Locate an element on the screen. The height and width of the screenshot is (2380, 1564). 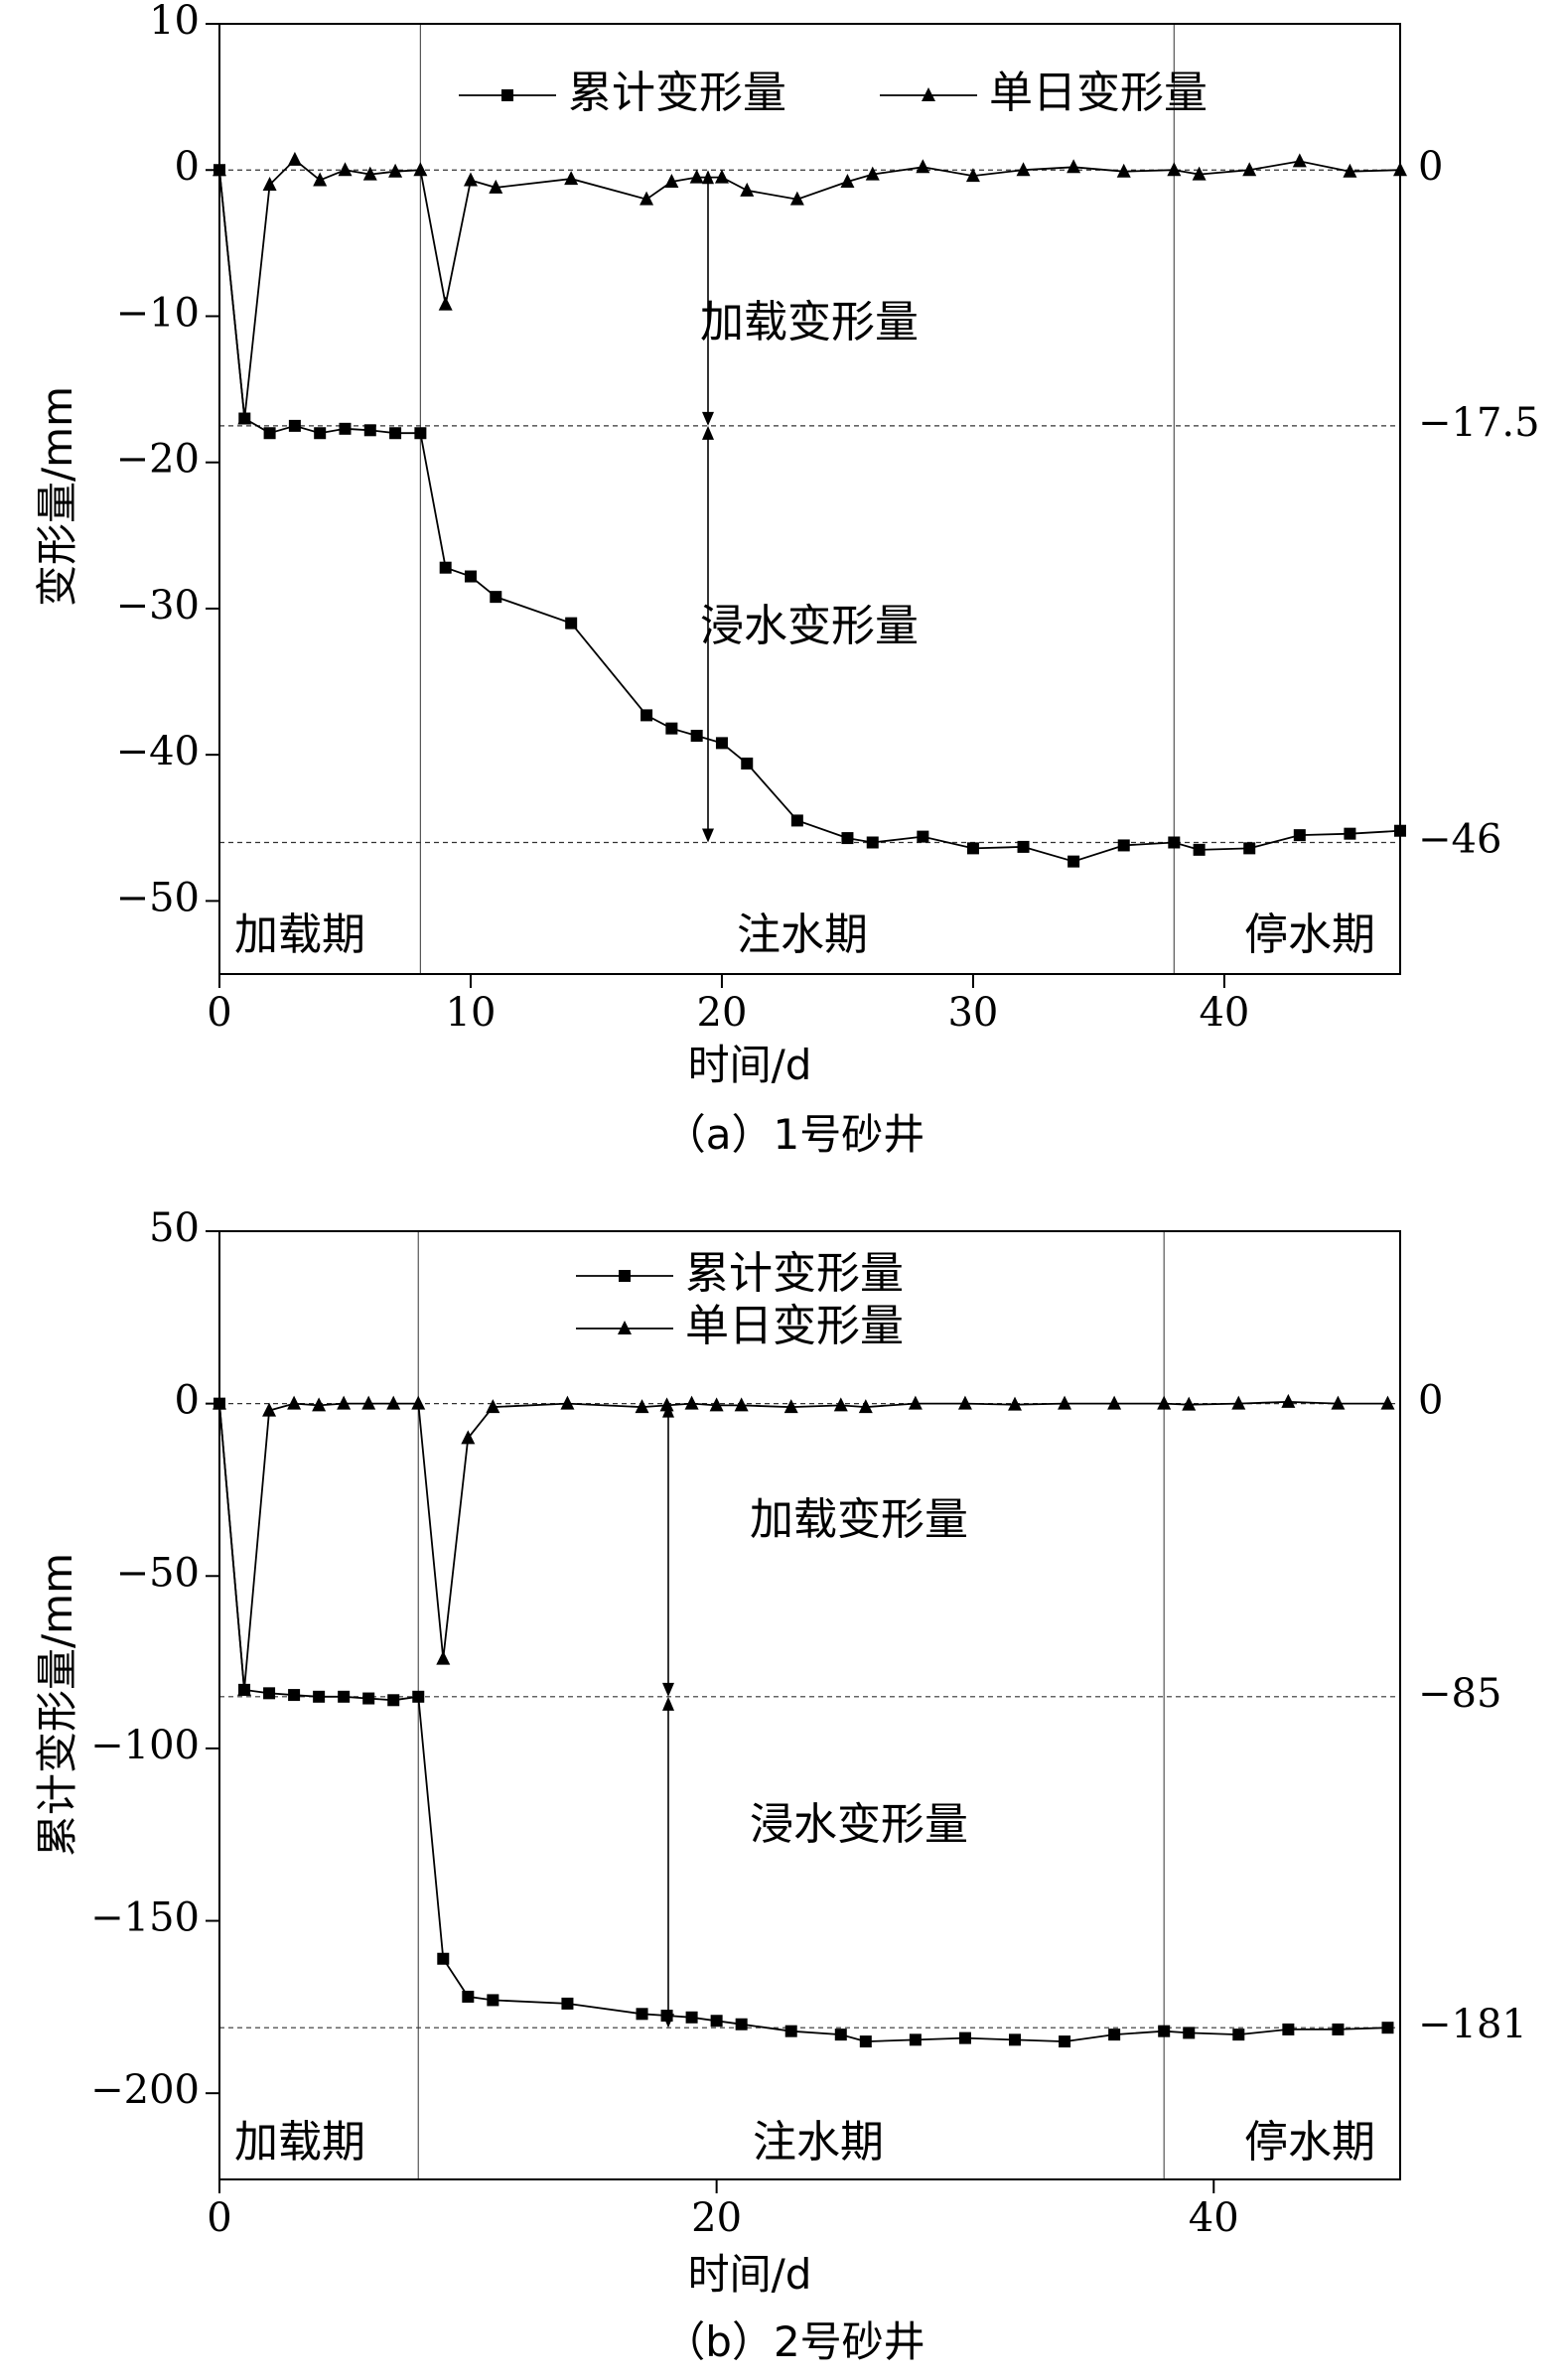
legend-item: 单日变形量 is located at coordinates (740, 1326).